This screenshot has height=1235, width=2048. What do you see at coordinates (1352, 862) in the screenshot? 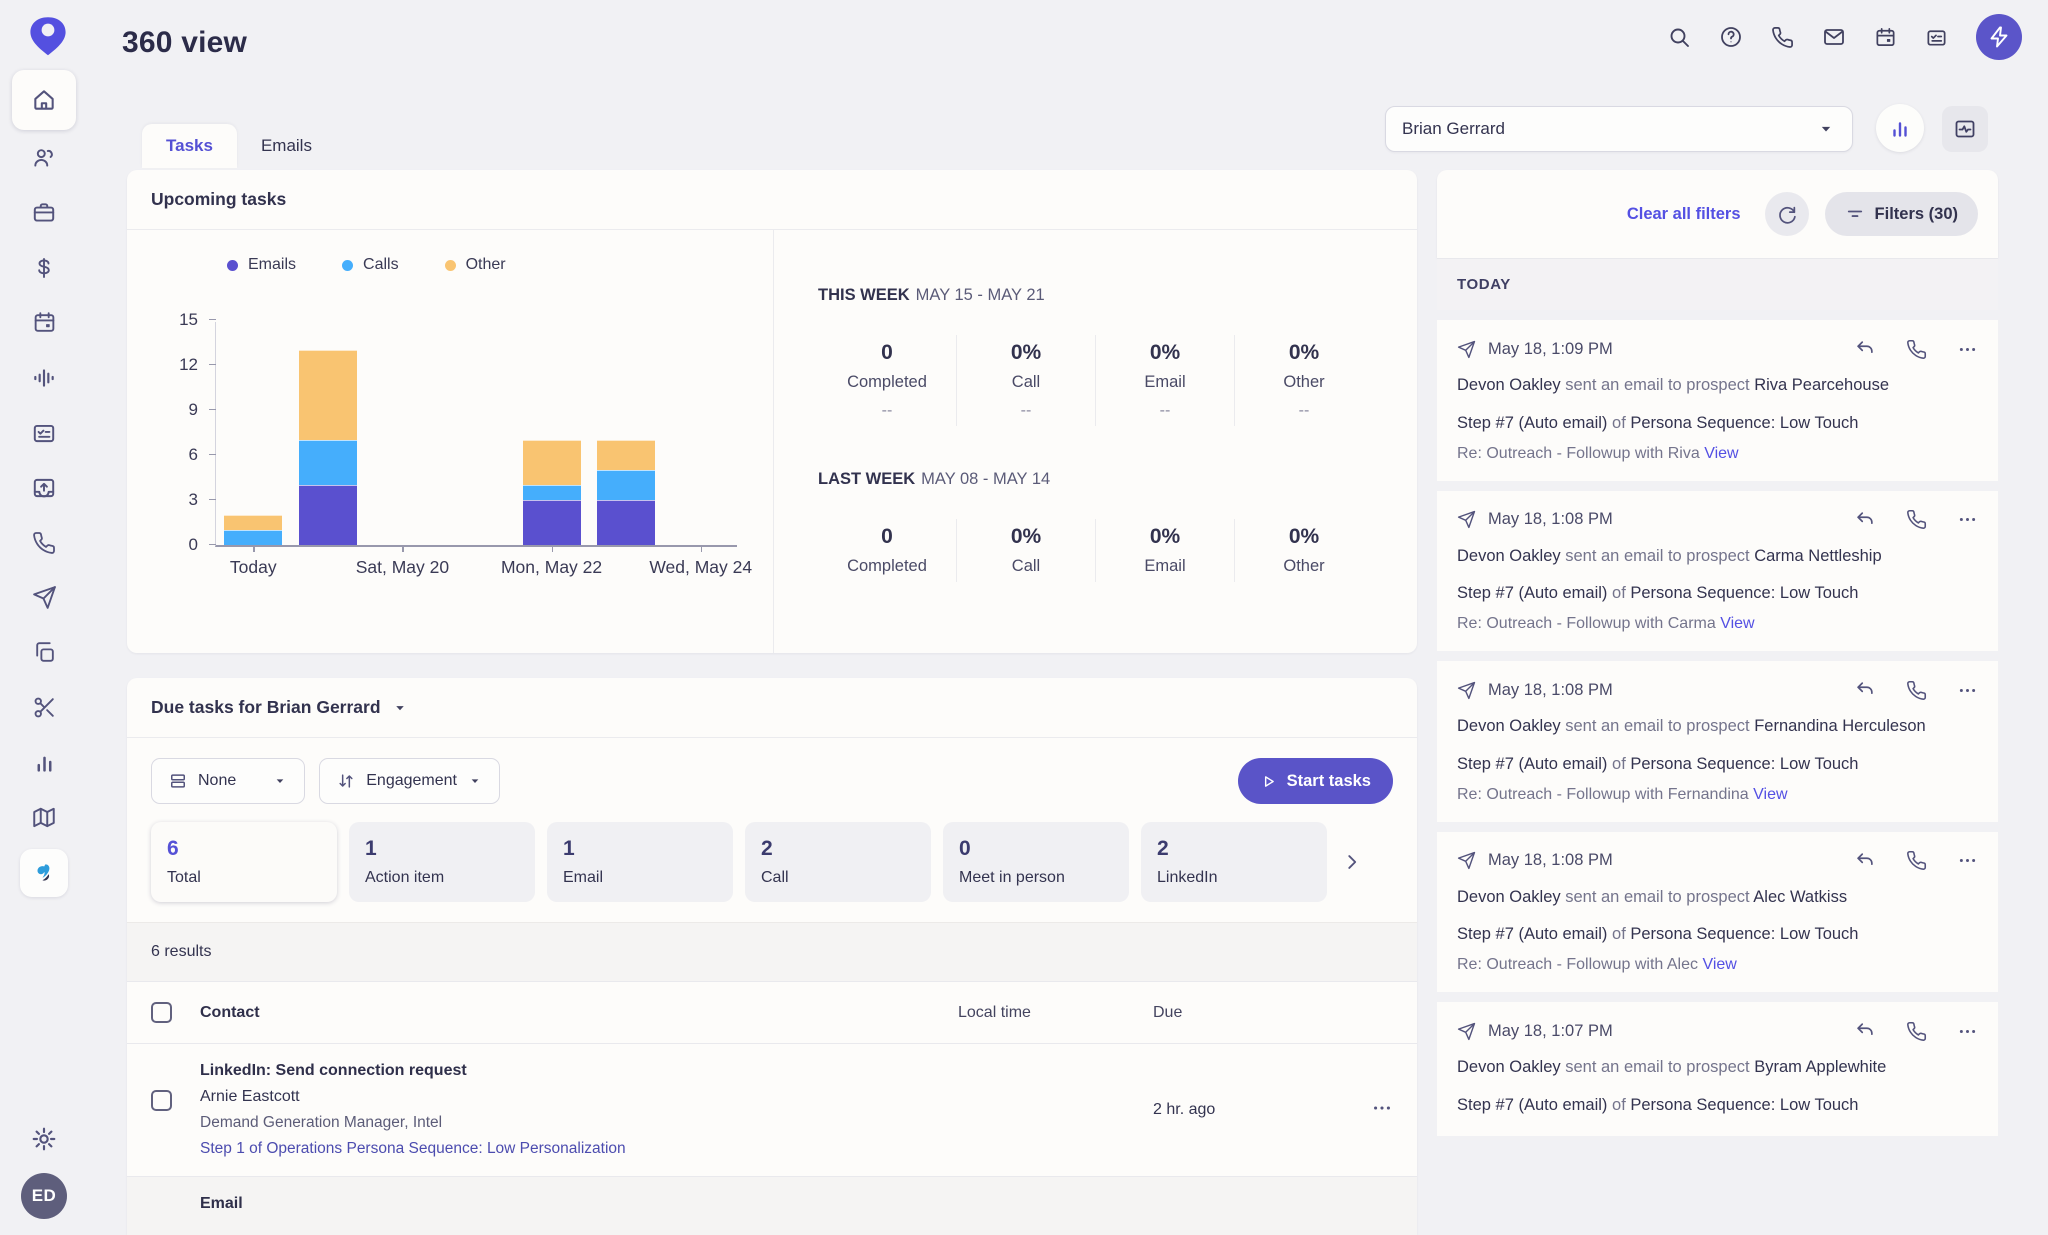
I see `tiles-scroll-right-button` at bounding box center [1352, 862].